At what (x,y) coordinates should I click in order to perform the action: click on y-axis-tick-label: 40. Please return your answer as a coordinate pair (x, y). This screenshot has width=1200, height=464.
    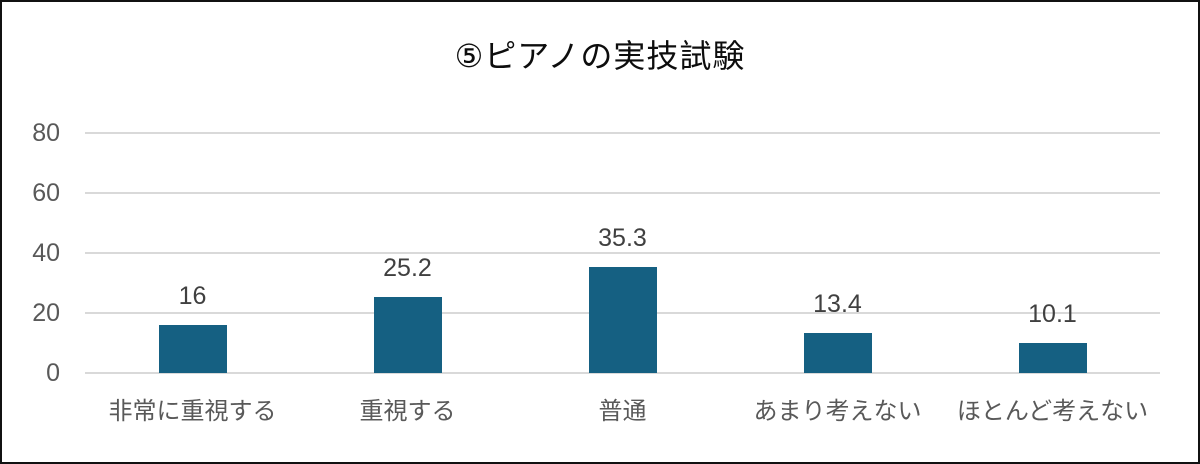
    Looking at the image, I should click on (46, 253).